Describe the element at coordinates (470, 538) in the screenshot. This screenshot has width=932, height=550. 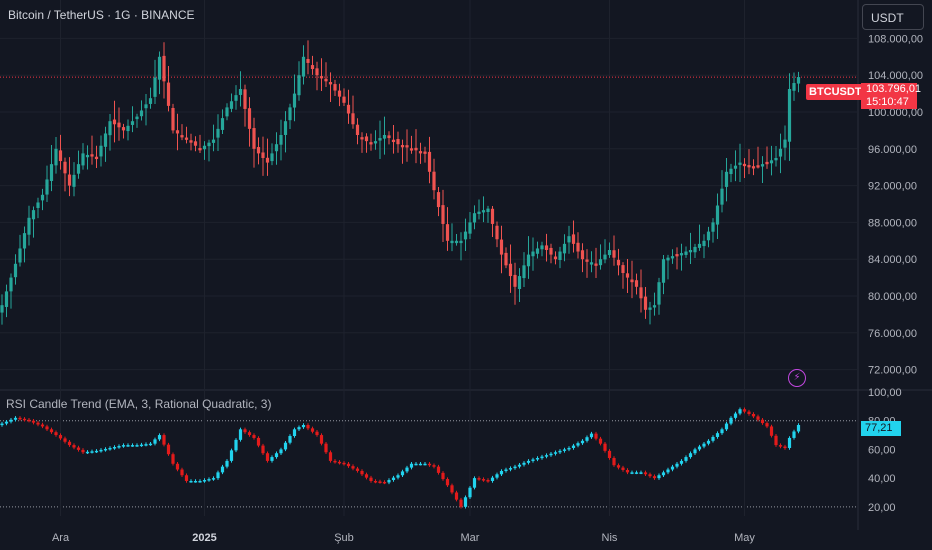
I see `time-tick-label: Mar` at that location.